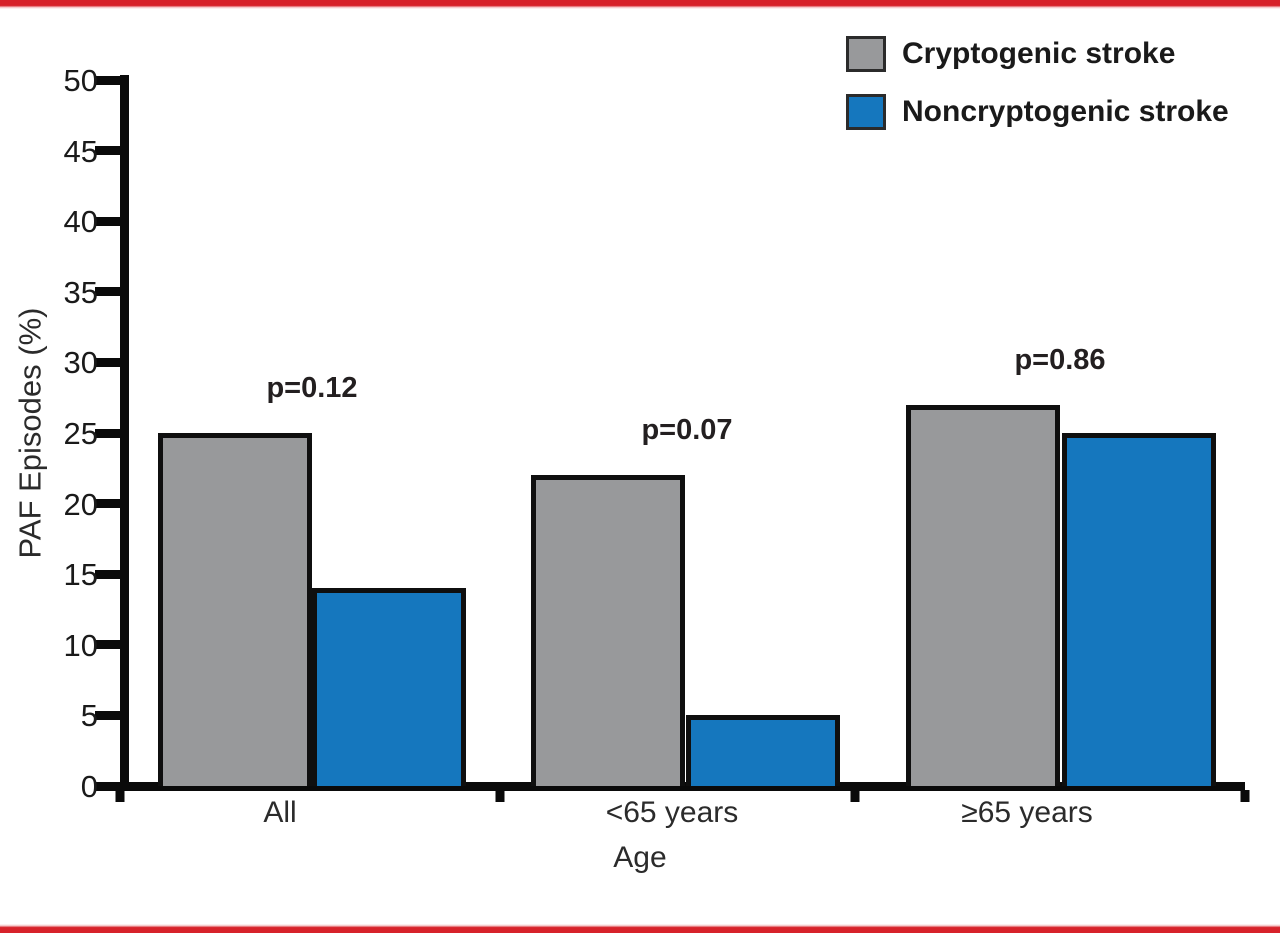 Image resolution: width=1280 pixels, height=933 pixels. Describe the element at coordinates (80, 80) in the screenshot. I see `y-tick-label: 50` at that location.